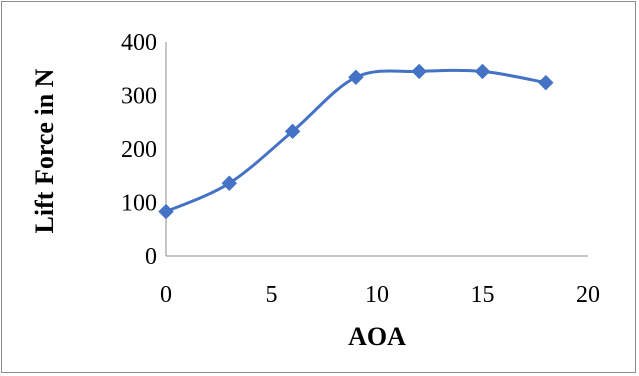 The width and height of the screenshot is (639, 376). I want to click on x-axis-title: AOA, so click(377, 336).